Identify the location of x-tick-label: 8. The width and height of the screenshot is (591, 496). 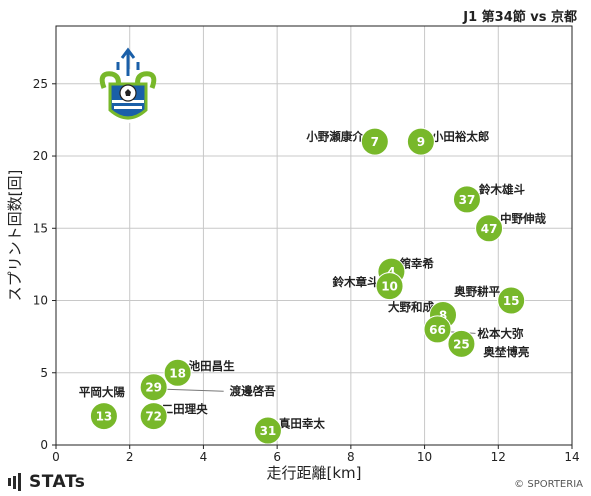
(351, 457).